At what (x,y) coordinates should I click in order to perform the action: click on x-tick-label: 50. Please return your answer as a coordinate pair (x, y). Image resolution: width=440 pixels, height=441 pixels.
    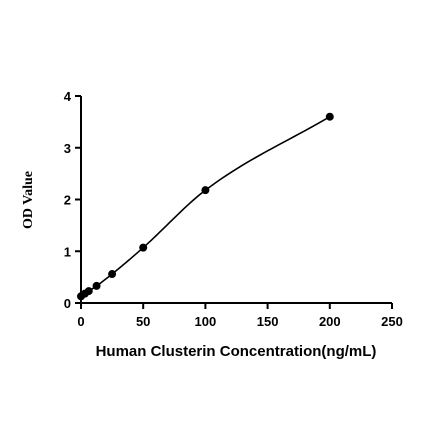
    Looking at the image, I should click on (143, 321).